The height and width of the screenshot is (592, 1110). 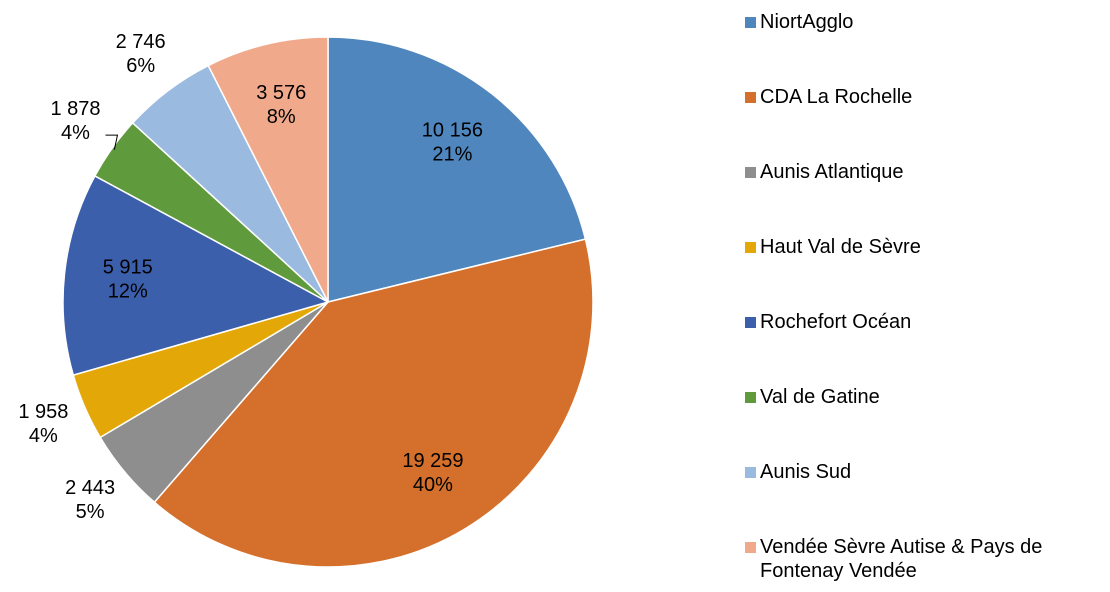 I want to click on data-label: 19 259 40%, so click(x=432, y=473).